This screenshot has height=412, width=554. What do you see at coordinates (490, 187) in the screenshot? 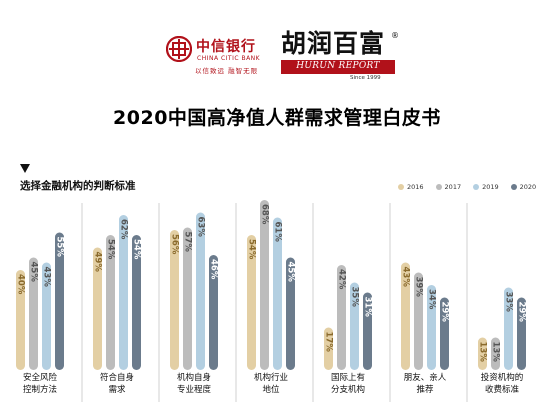
I see `legend-label: 2019` at bounding box center [490, 187].